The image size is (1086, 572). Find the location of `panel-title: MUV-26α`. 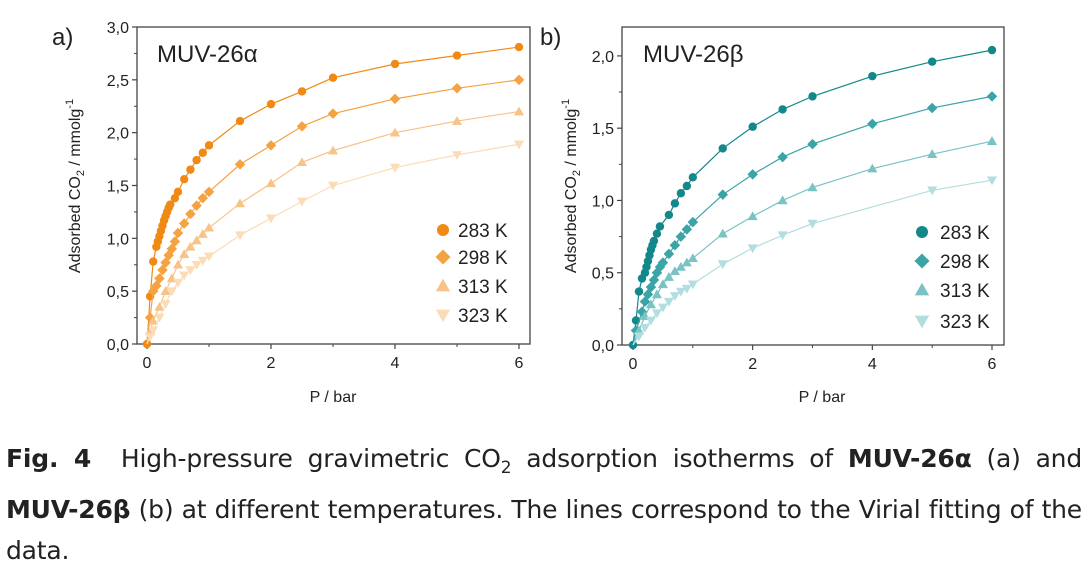

panel-title: MUV-26α is located at coordinates (207, 54).